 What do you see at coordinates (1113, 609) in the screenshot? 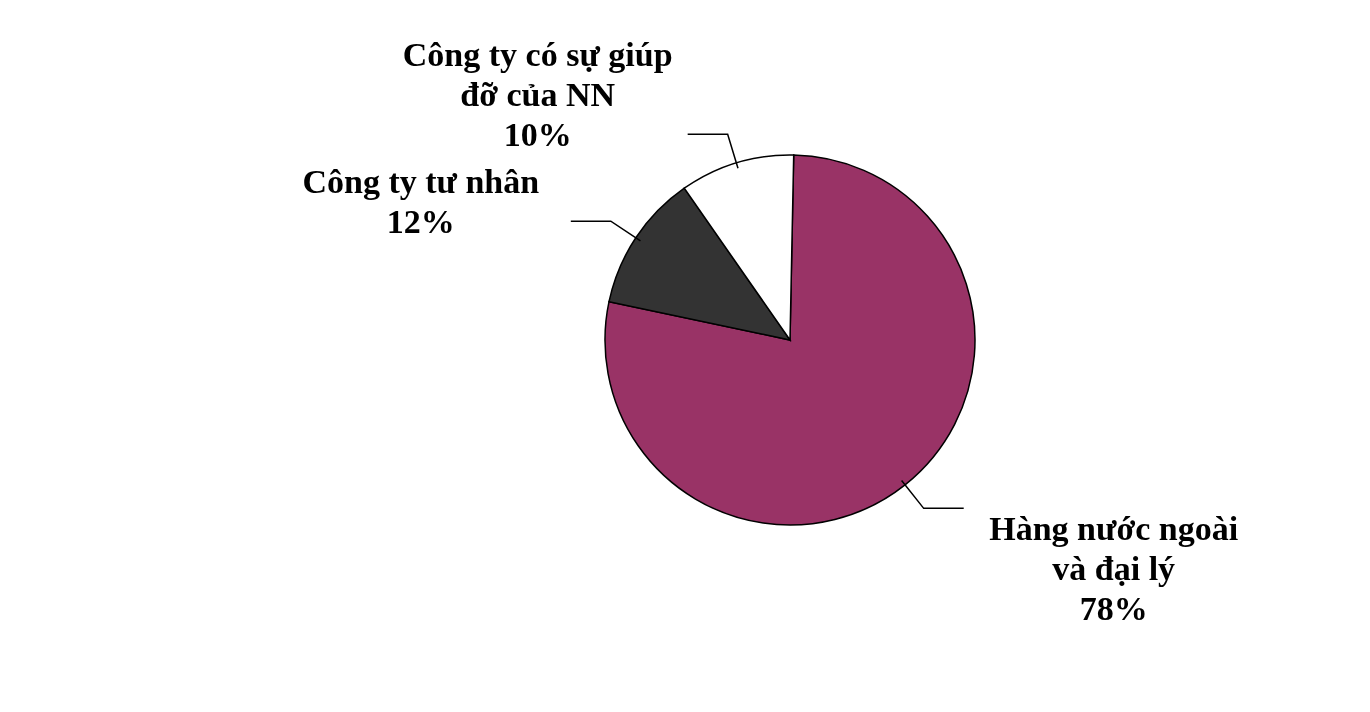
I see `data-label: 78%` at bounding box center [1113, 609].